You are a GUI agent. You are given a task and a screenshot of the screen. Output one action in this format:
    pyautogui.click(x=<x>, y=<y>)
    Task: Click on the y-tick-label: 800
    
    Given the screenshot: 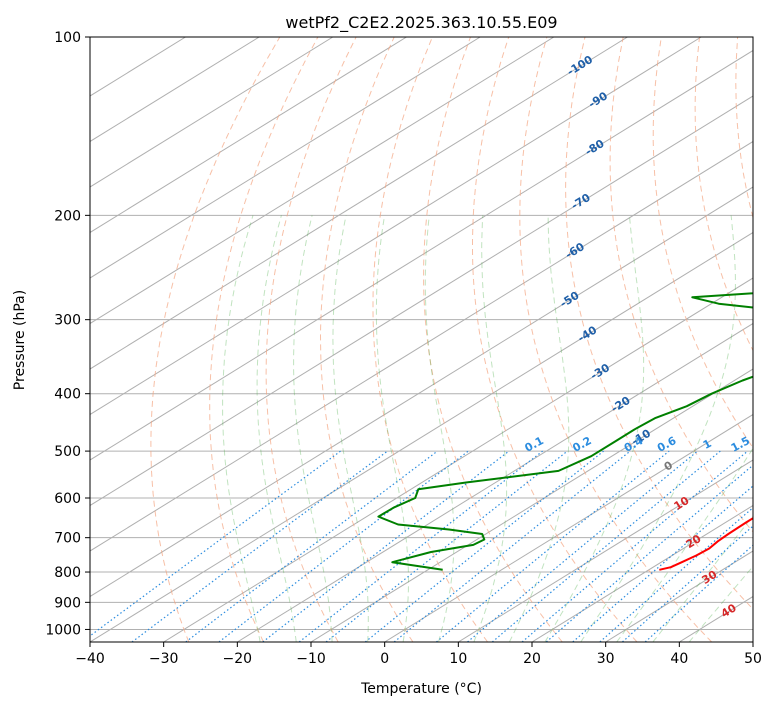 What is the action you would take?
    pyautogui.click(x=67, y=573)
    